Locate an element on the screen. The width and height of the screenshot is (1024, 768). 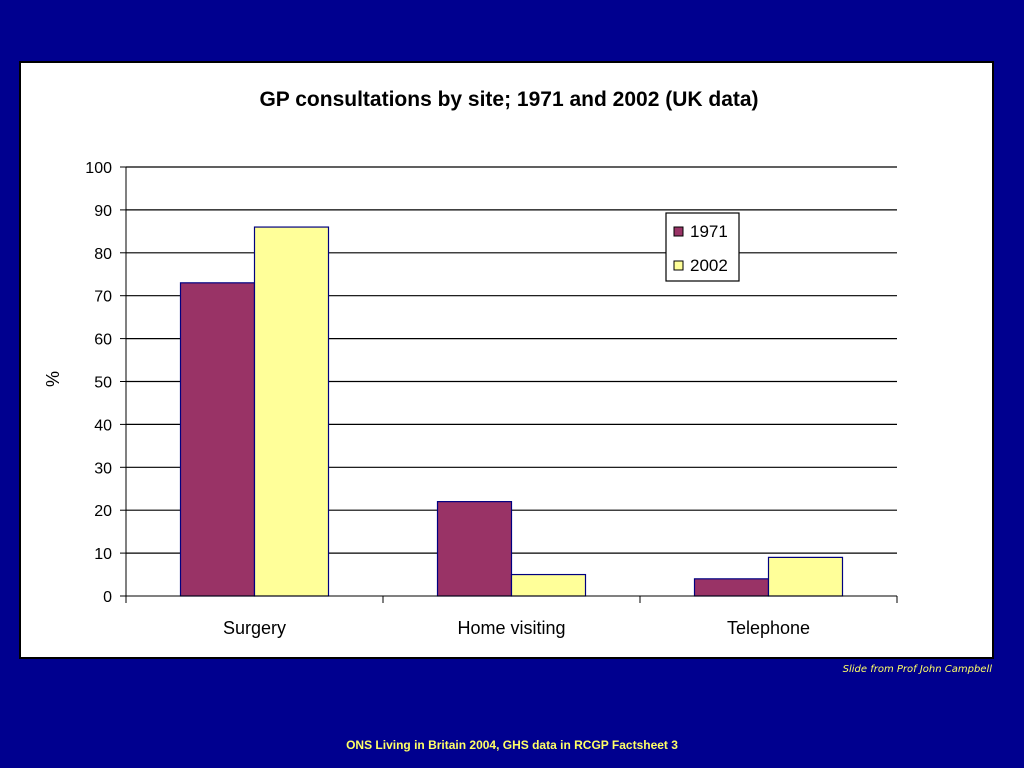
y-tick-label: 20 is located at coordinates (103, 511).